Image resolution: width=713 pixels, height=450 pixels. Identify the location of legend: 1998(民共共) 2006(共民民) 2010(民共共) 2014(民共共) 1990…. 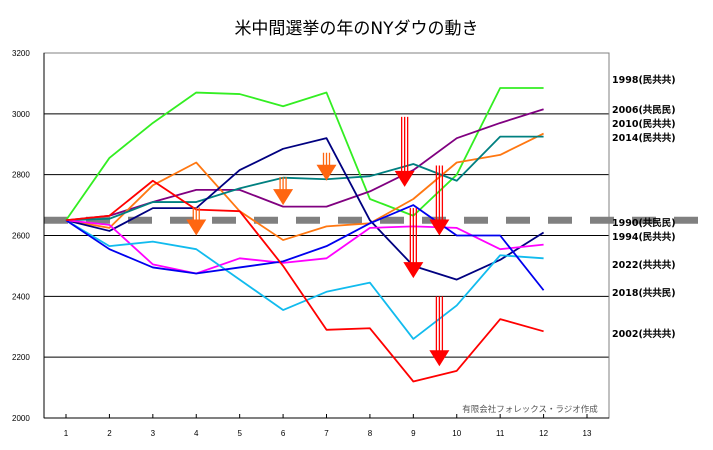
(644, 207).